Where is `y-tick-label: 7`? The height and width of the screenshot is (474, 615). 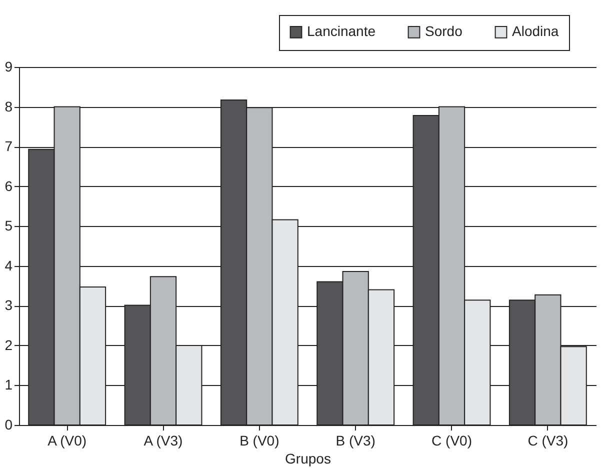
y-tick-label: 7 is located at coordinates (8, 146).